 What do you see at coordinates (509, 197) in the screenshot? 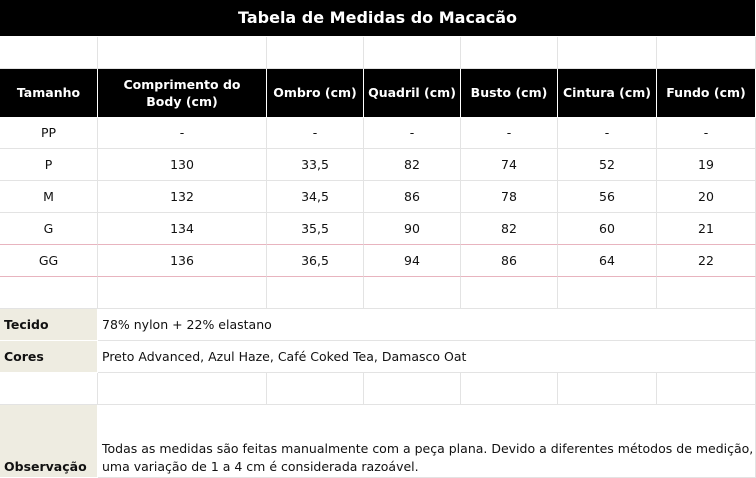
I see `data-cell: 78` at bounding box center [509, 197].